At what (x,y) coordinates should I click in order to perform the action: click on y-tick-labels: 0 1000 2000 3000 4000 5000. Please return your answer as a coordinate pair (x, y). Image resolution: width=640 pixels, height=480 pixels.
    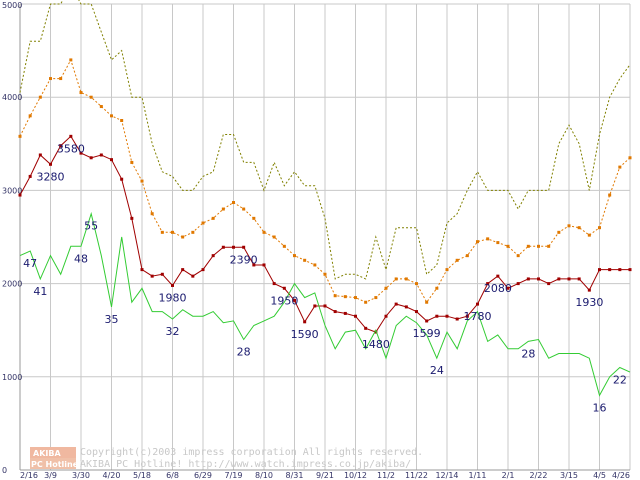
    Looking at the image, I should click on (12, 238).